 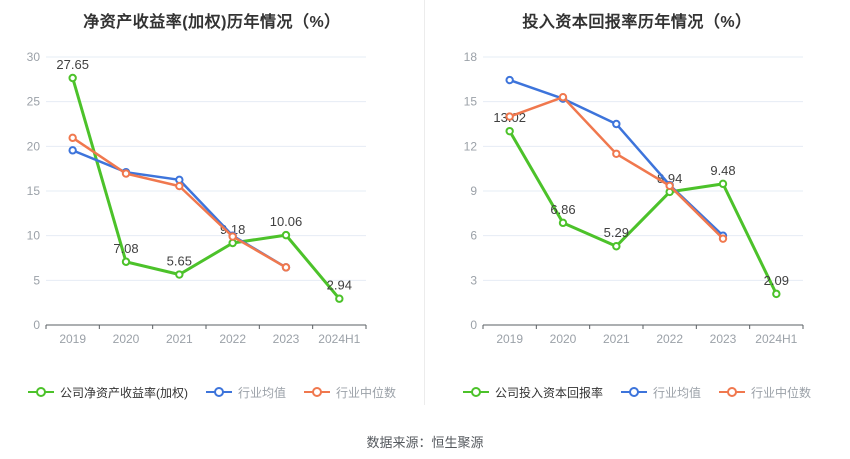 I want to click on panel-divider, so click(x=424, y=202).